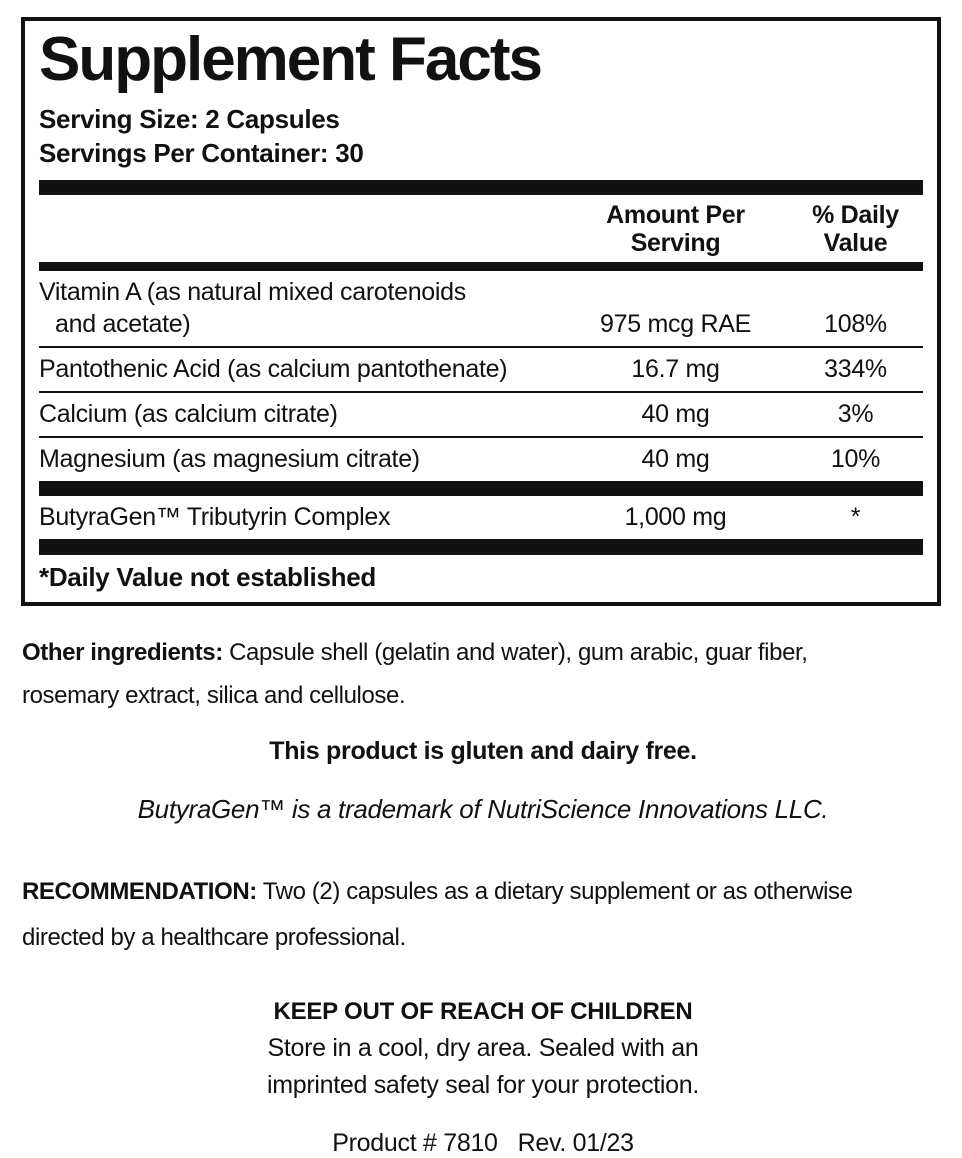 This screenshot has height=1158, width=962. What do you see at coordinates (215, 516) in the screenshot?
I see `nutrient-name: ButyraGen™ Tributyrin Complex` at bounding box center [215, 516].